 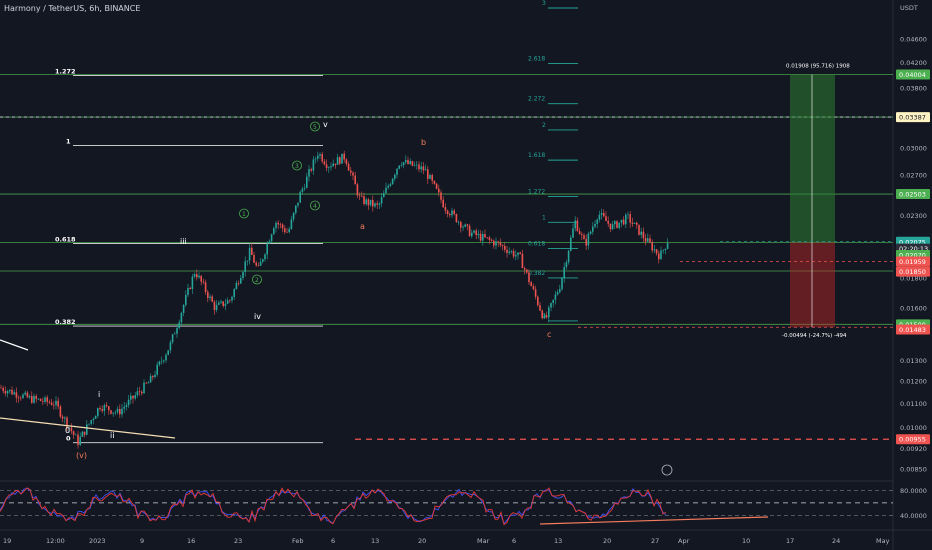 I want to click on target-label: 0.01908 (95.716) 1908, so click(x=818, y=67).